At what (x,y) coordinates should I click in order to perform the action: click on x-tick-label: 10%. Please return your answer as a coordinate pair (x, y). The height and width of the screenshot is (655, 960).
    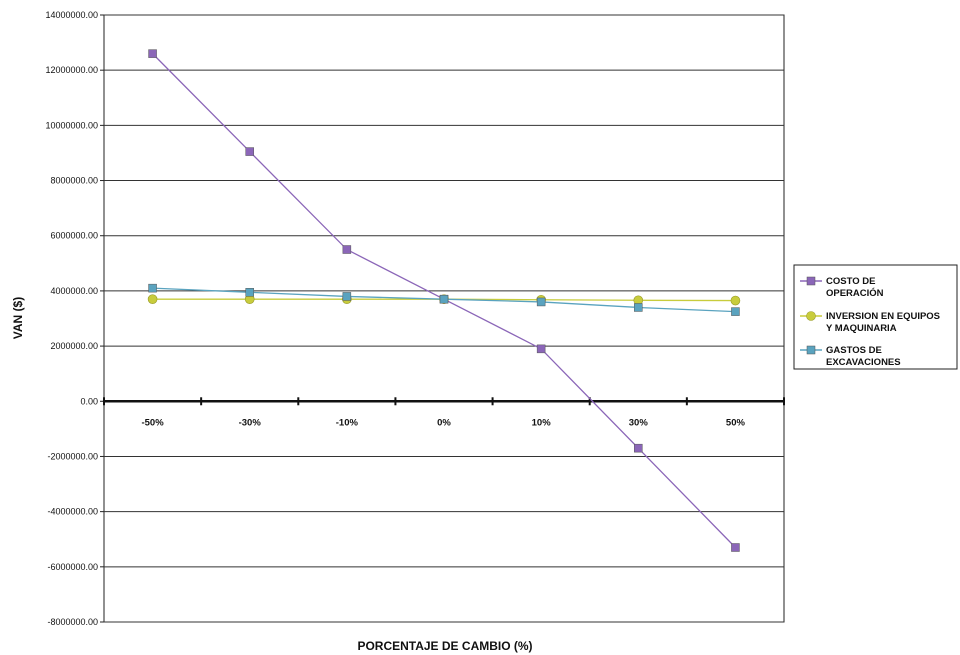
    Looking at the image, I should click on (542, 422).